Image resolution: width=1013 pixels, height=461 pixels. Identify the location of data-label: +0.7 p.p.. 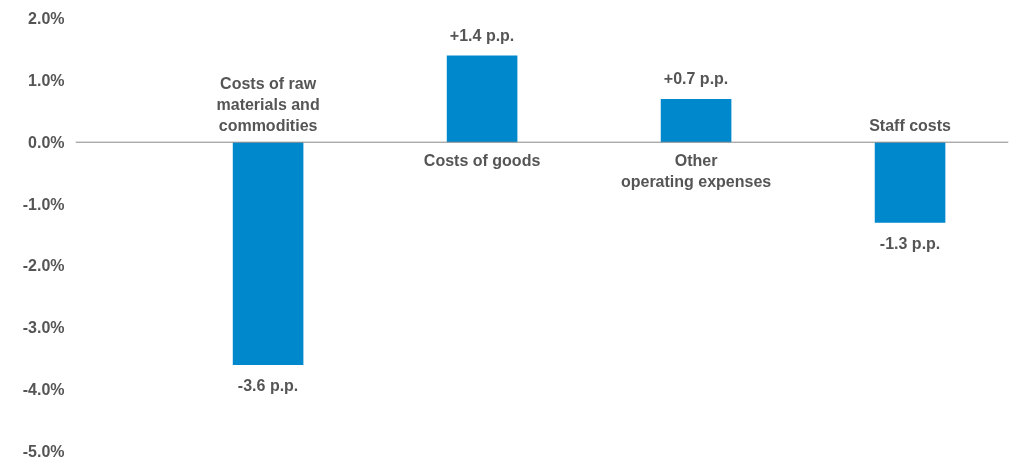
(696, 78).